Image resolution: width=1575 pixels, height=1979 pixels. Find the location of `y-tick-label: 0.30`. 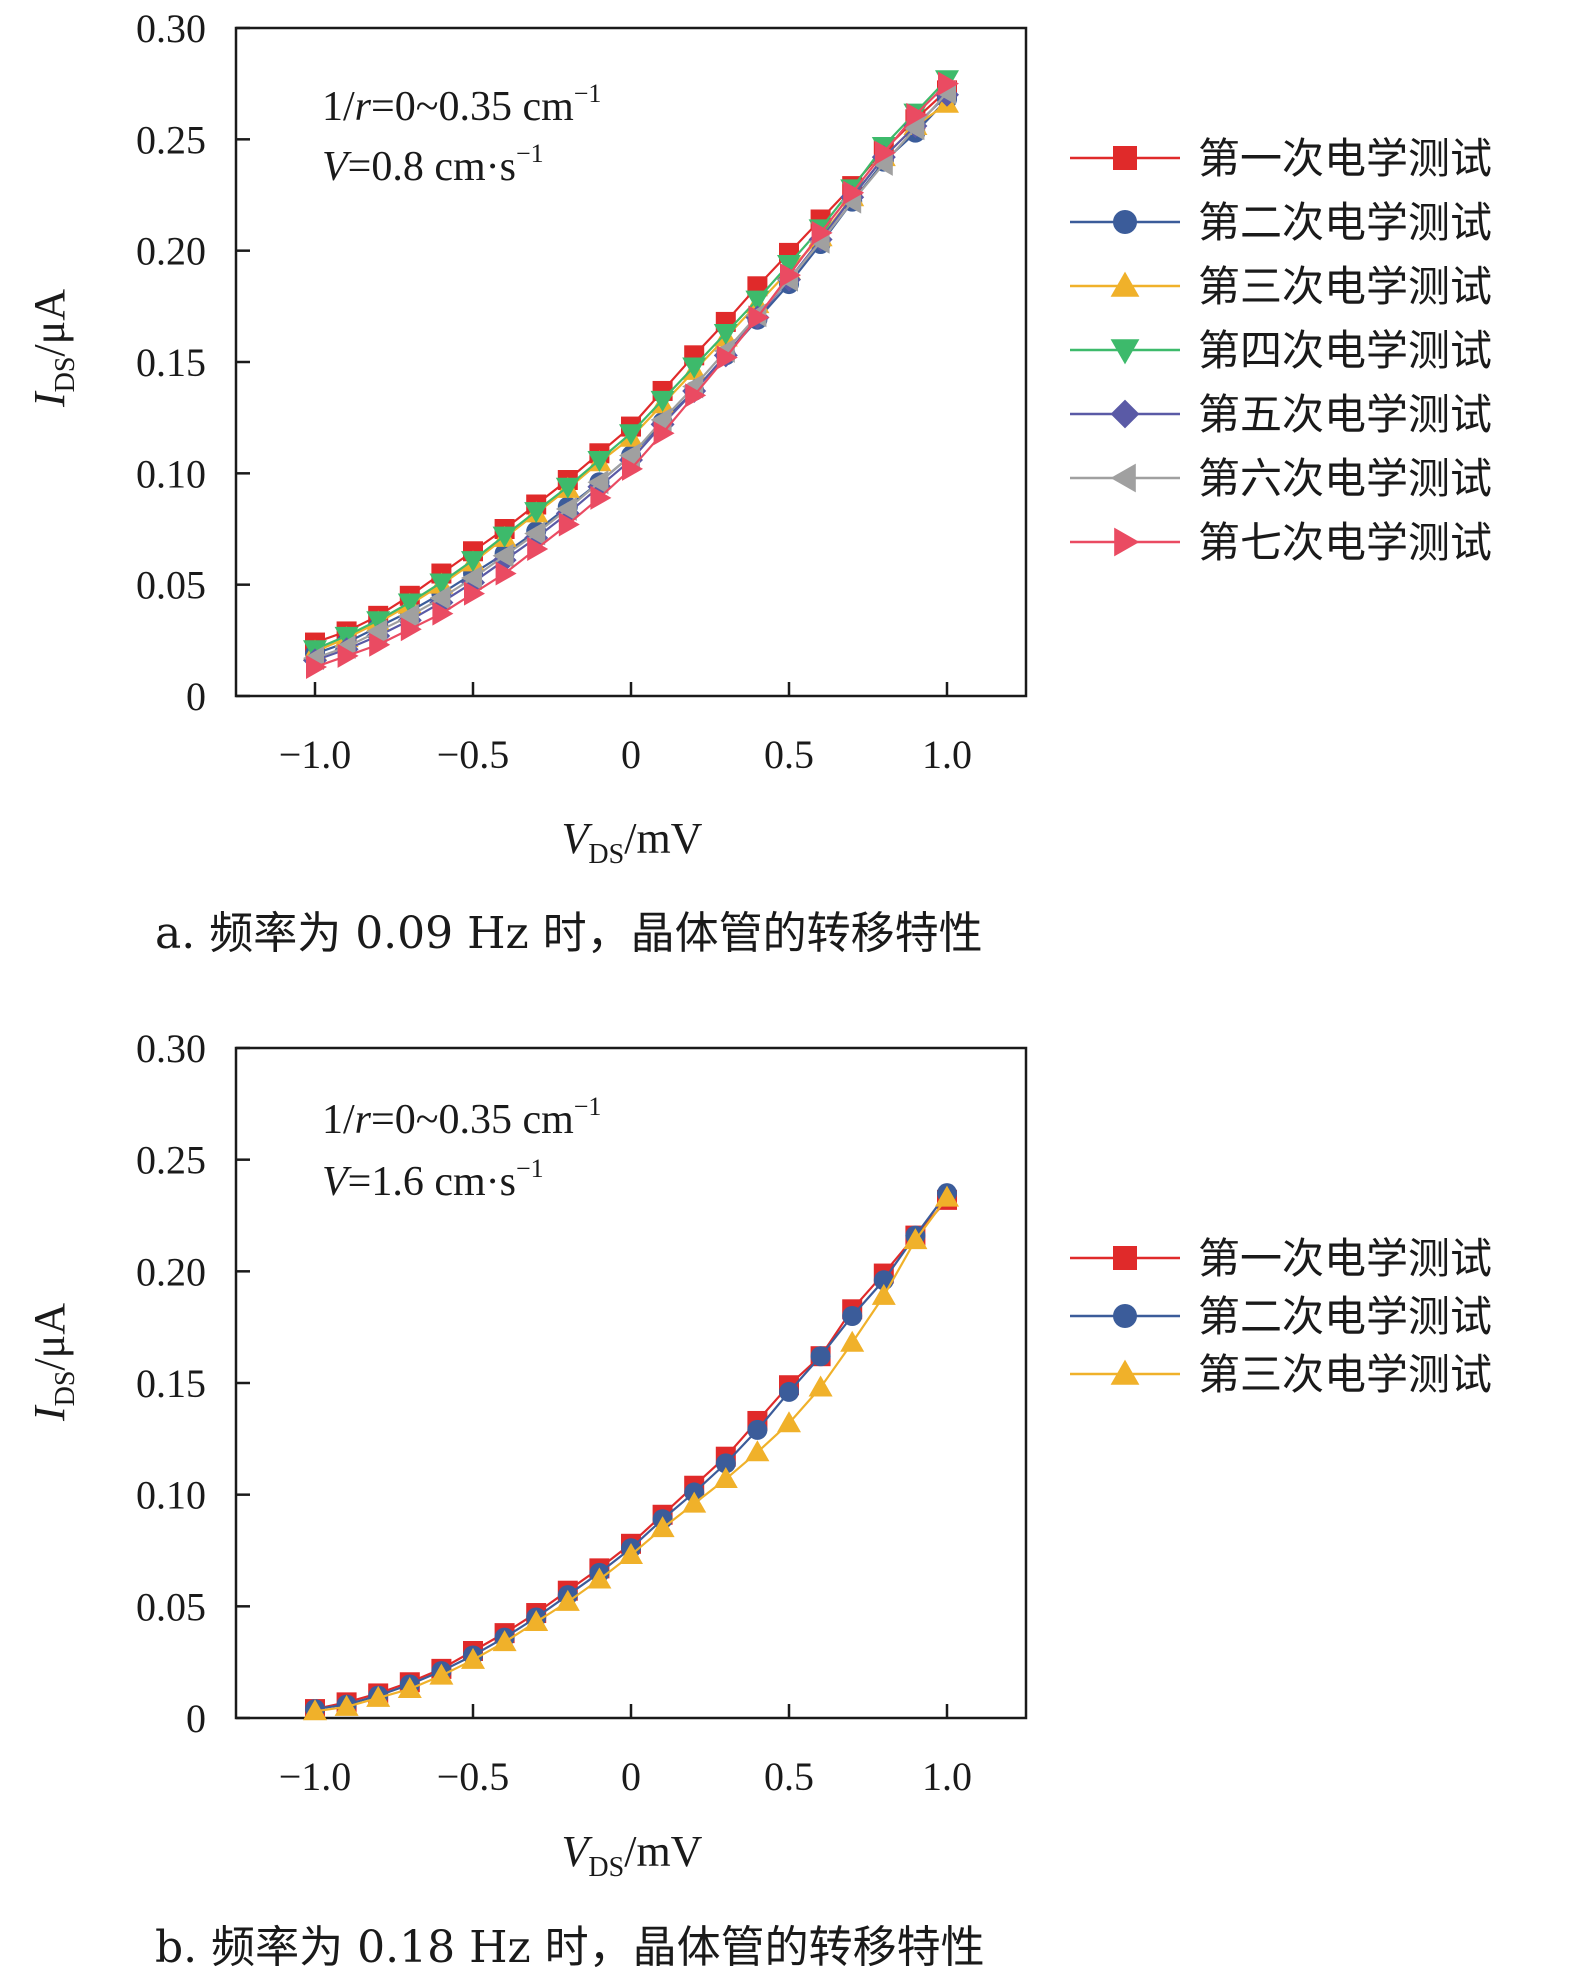

y-tick-label: 0.30 is located at coordinates (171, 28).